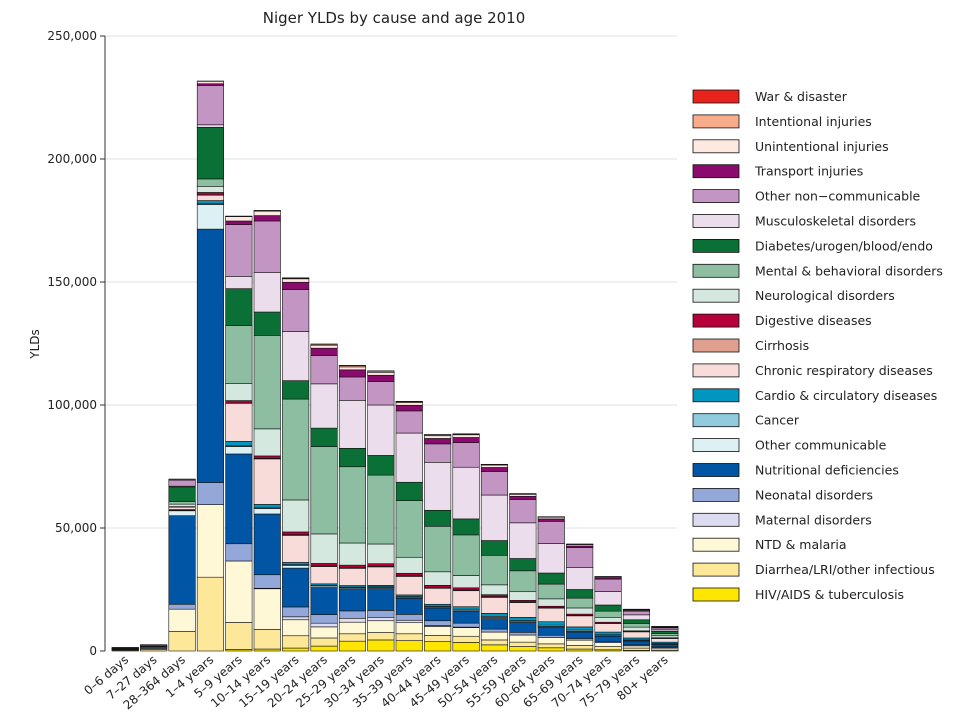  What do you see at coordinates (849, 270) in the screenshot?
I see `legend-label: Mental & behavioral disorders` at bounding box center [849, 270].